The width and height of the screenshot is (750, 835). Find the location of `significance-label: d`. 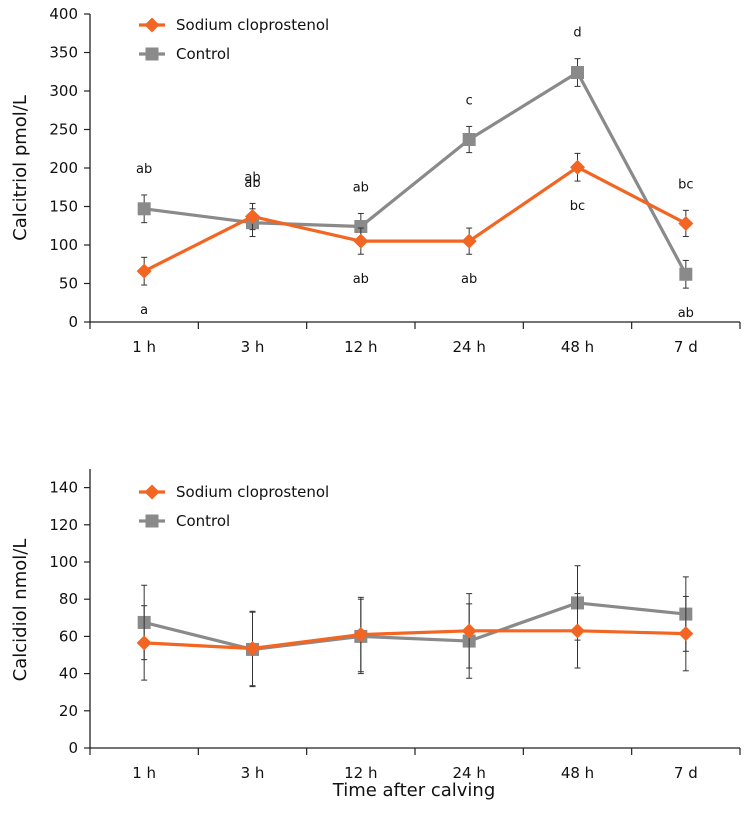

significance-label: d is located at coordinates (577, 33).